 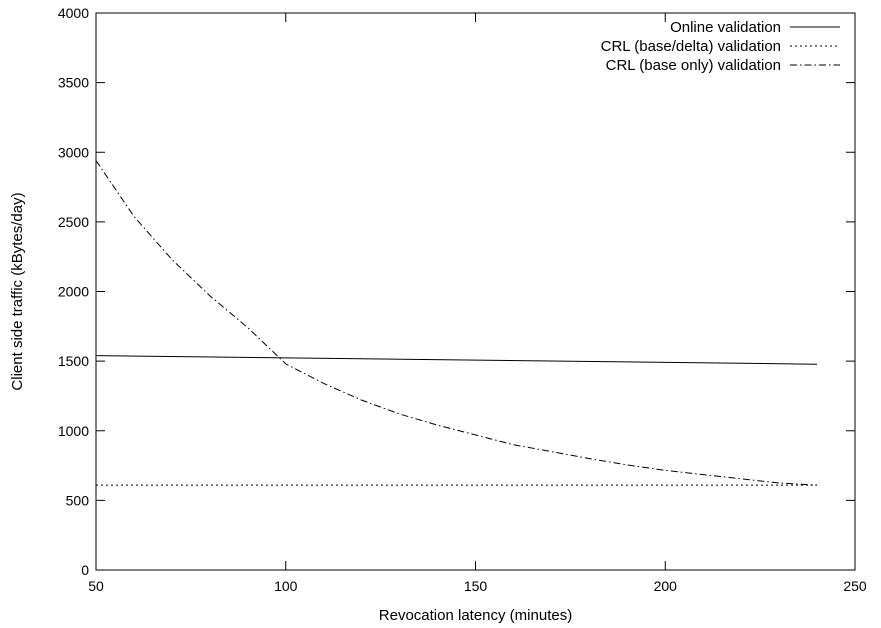 I want to click on x-tick-label: 100, so click(x=286, y=586).